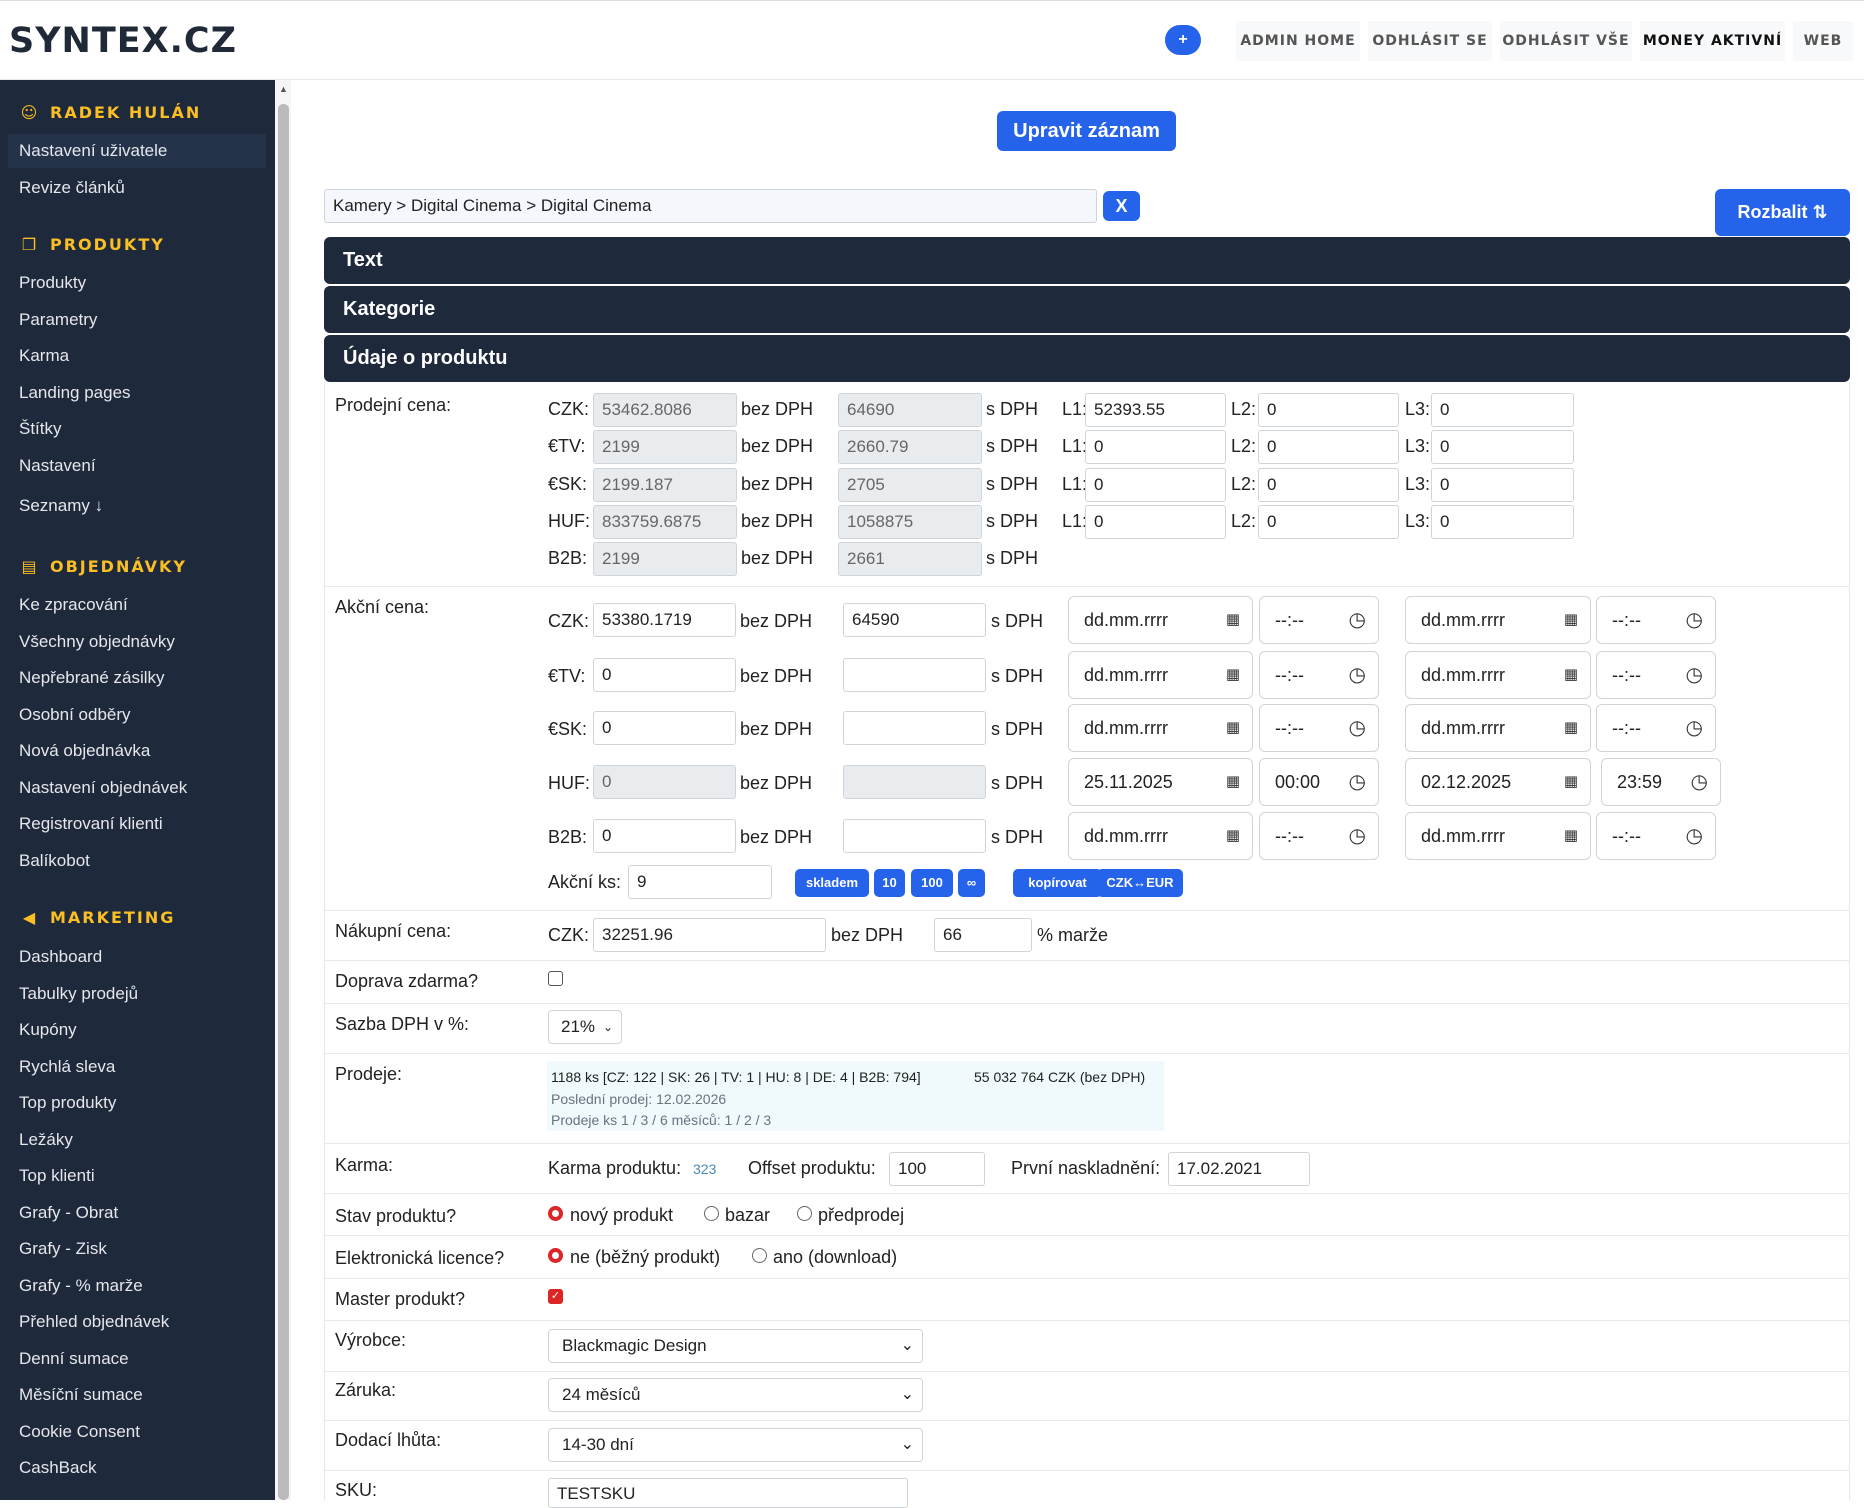 This screenshot has height=1508, width=1864. I want to click on gross-price-input: 2705, so click(910, 485).